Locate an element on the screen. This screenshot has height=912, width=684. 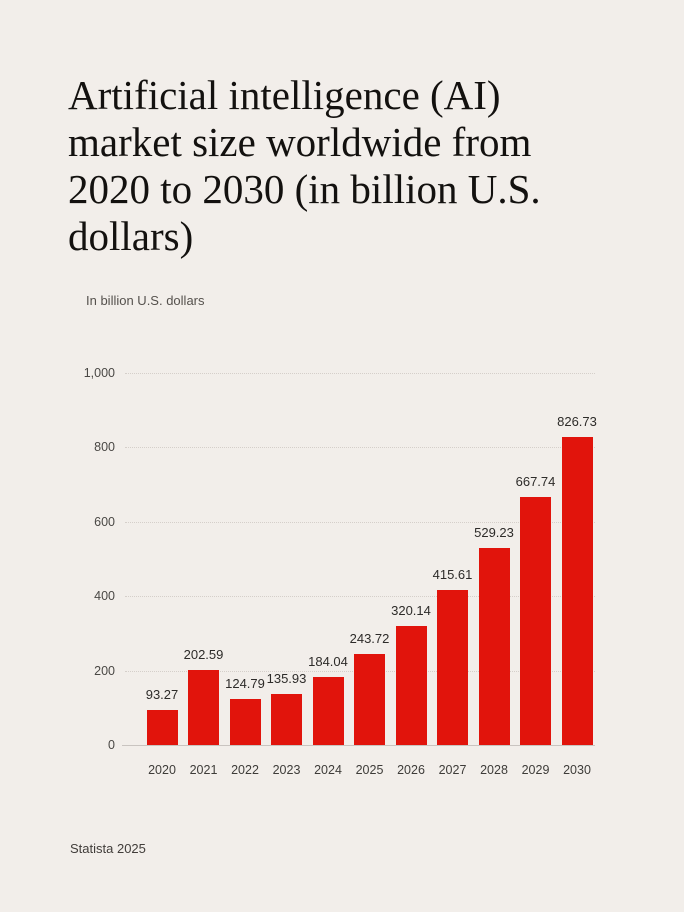
x-tick-label: 2020 is located at coordinates (162, 770).